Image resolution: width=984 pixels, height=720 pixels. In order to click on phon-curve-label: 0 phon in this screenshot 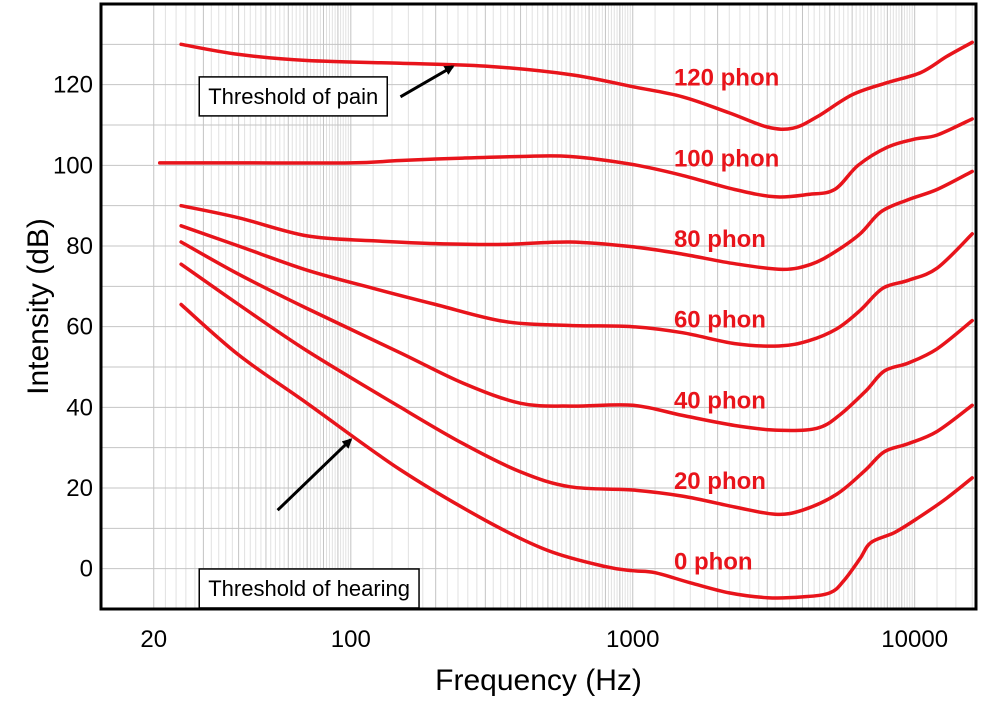, I will do `click(713, 562)`.